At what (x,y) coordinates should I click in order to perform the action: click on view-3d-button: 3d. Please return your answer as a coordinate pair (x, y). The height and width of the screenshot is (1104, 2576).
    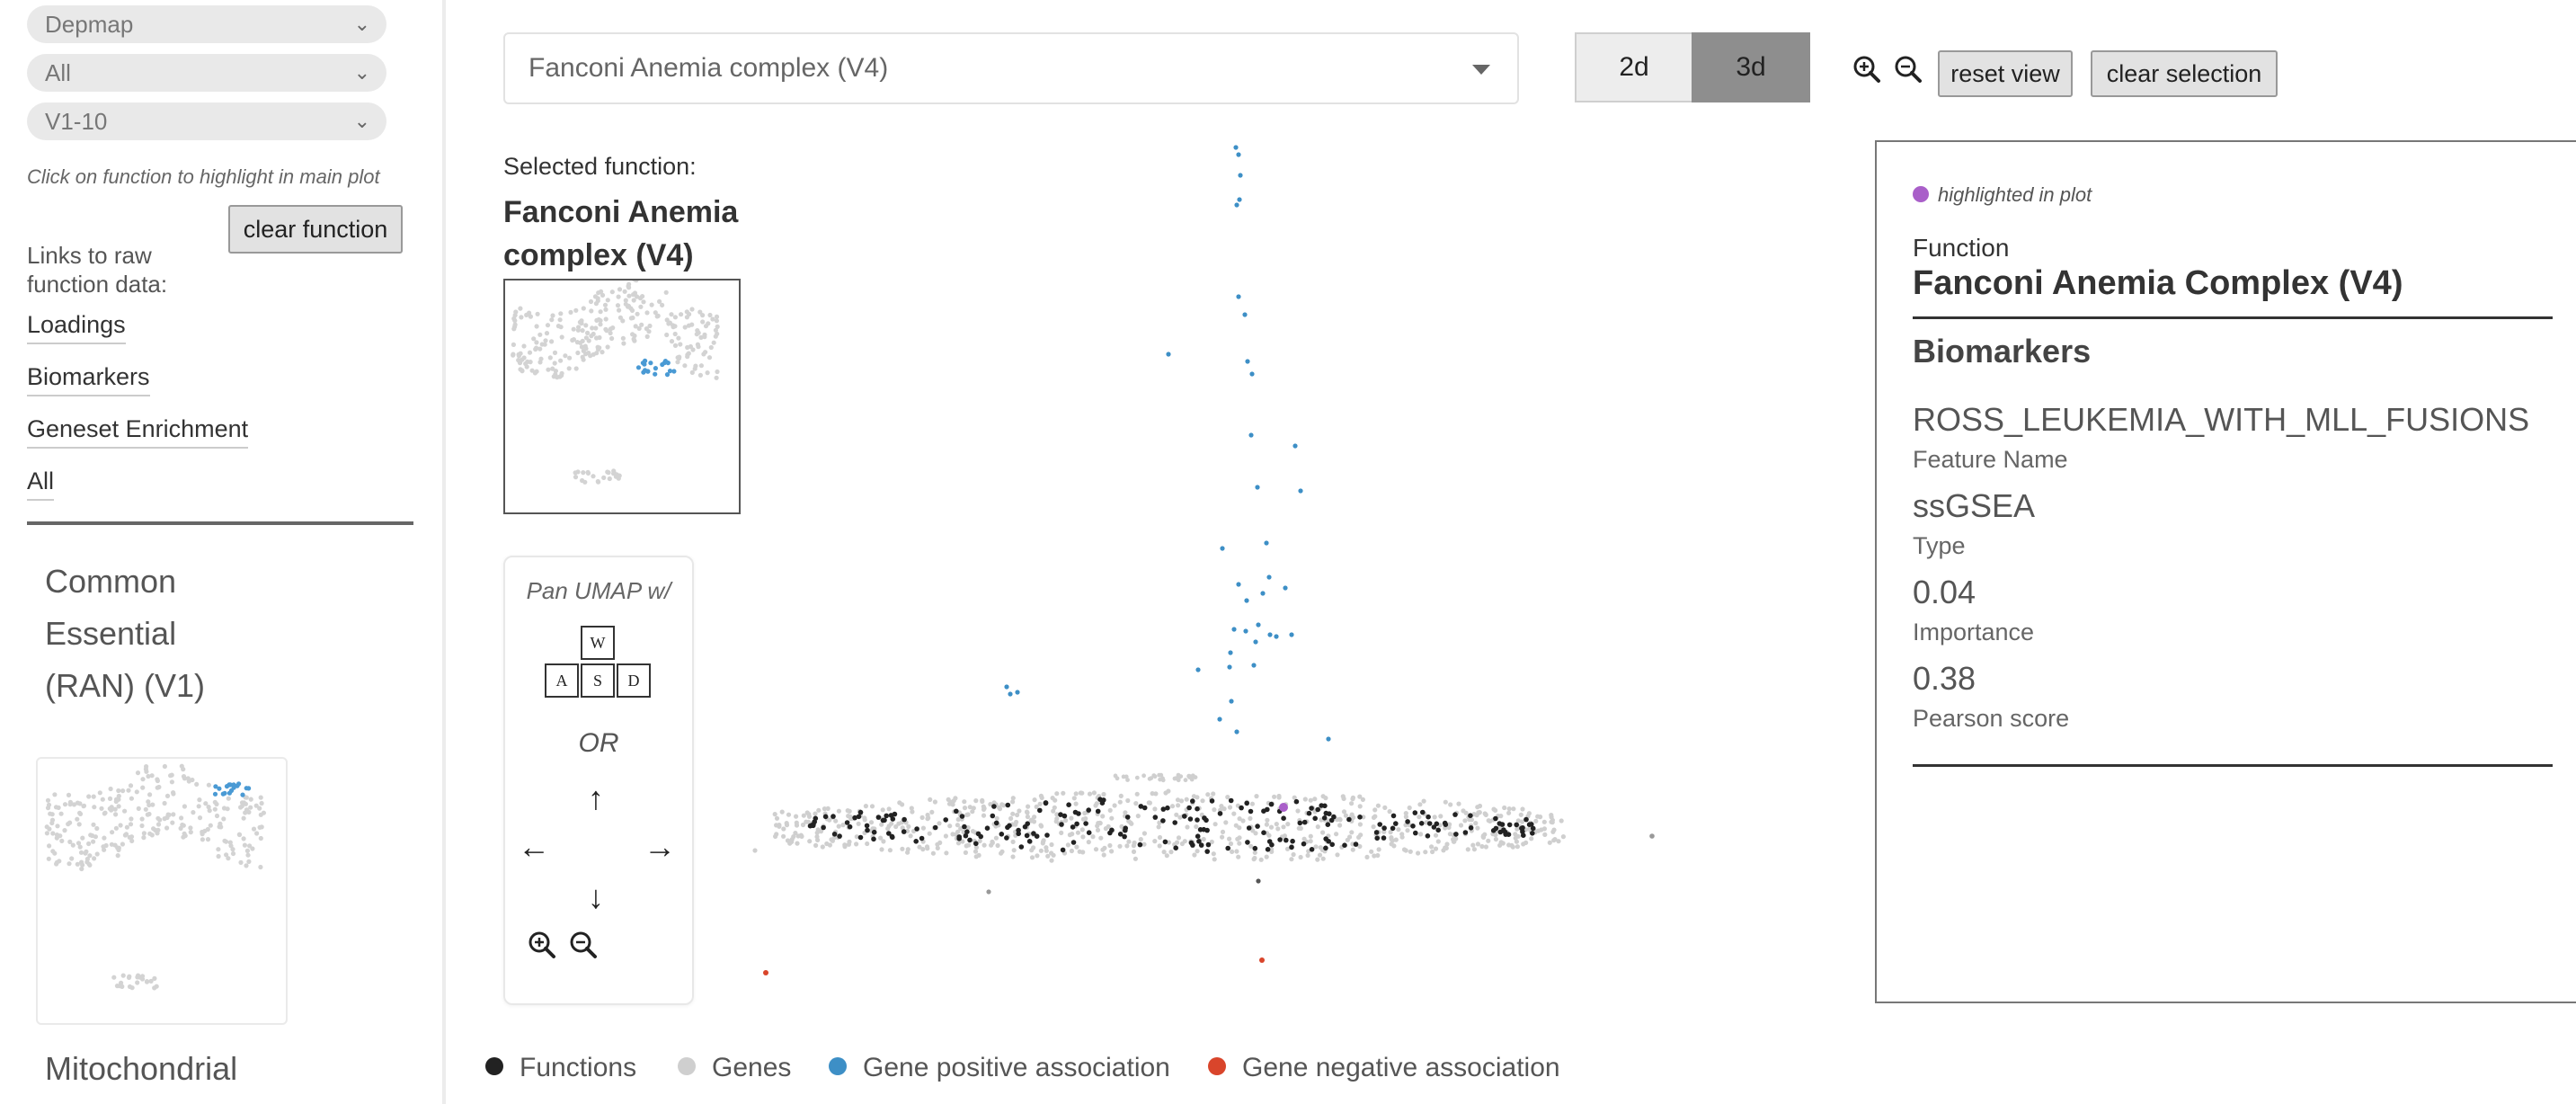
    Looking at the image, I should click on (1751, 67).